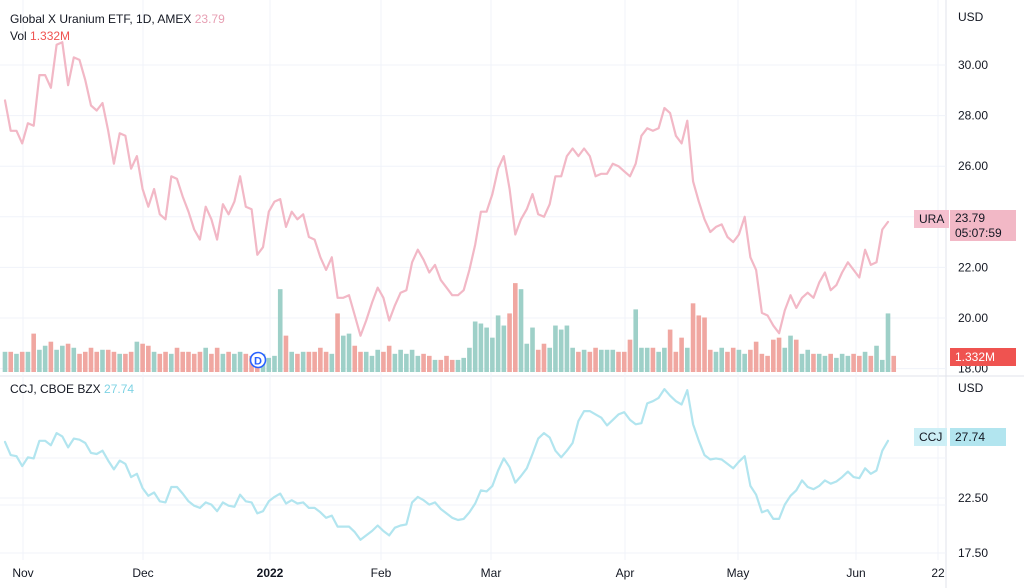 The width and height of the screenshot is (1024, 588). I want to click on x-tick-label: Apr, so click(625, 573).